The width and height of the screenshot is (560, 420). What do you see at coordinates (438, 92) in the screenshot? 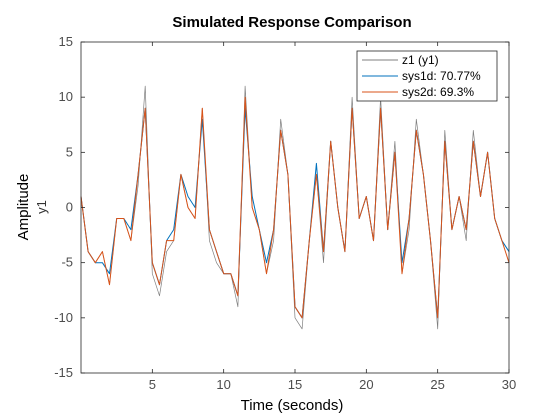
I see `legend-label-sys2d: sys2d: 69.3%` at bounding box center [438, 92].